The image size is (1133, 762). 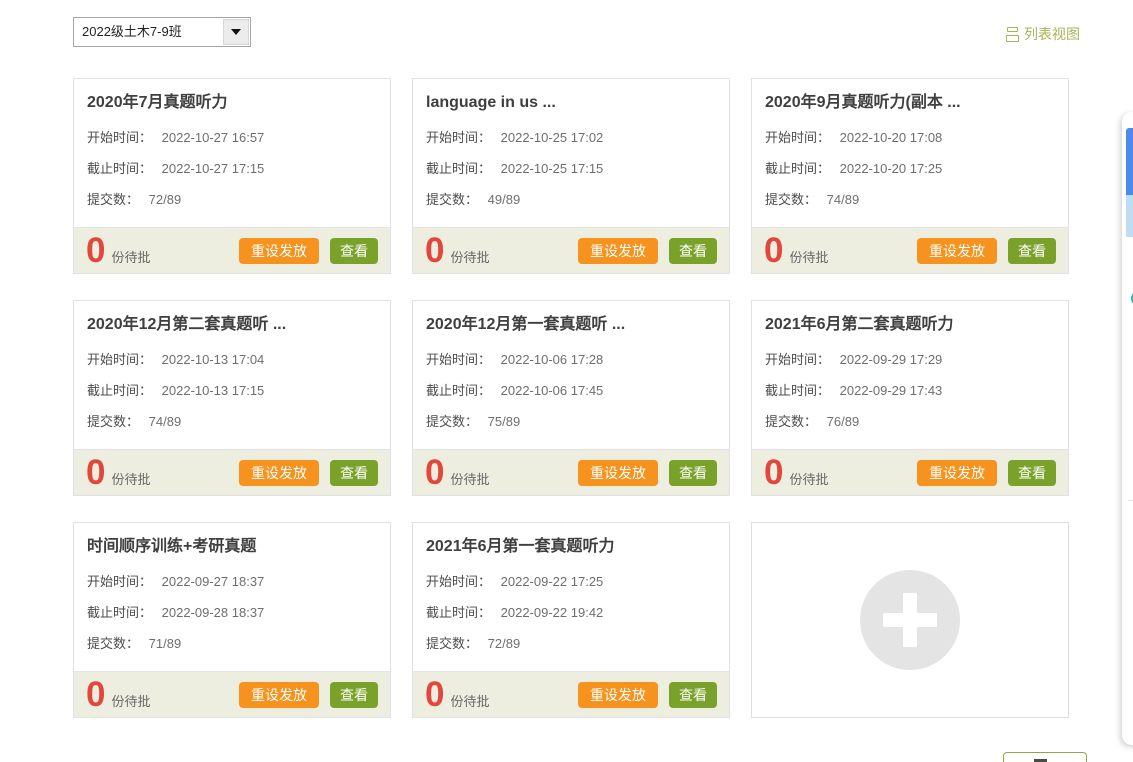 I want to click on submitted-row: 提交数： 76/89, so click(x=910, y=421).